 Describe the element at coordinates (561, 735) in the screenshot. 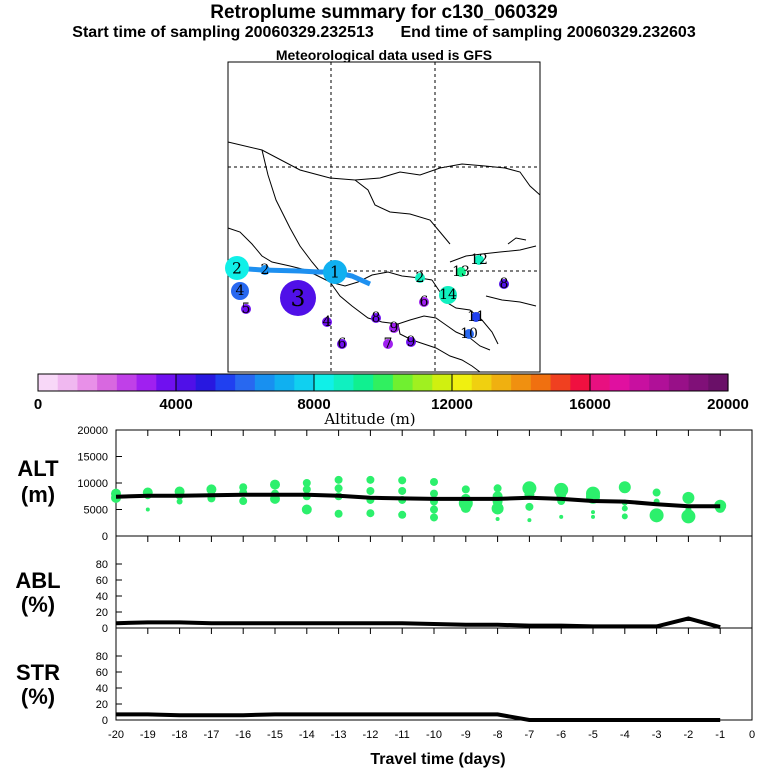

I see `x-tick-label: -6` at that location.